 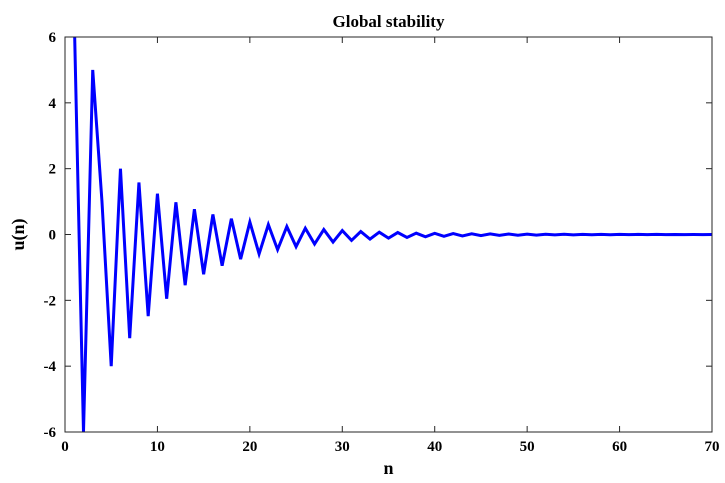 What do you see at coordinates (53, 236) in the screenshot?
I see `y-tick-label: 0` at bounding box center [53, 236].